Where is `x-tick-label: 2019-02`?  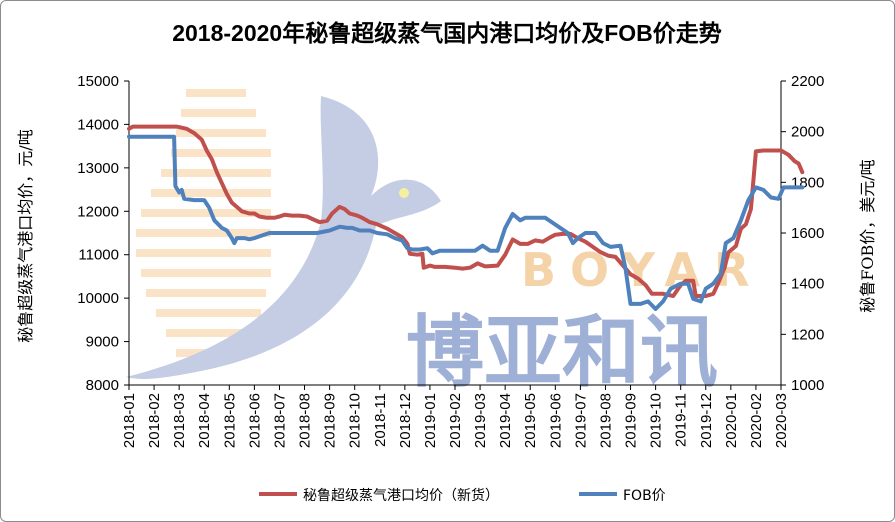 x-tick-label: 2019-02 is located at coordinates (455, 420).